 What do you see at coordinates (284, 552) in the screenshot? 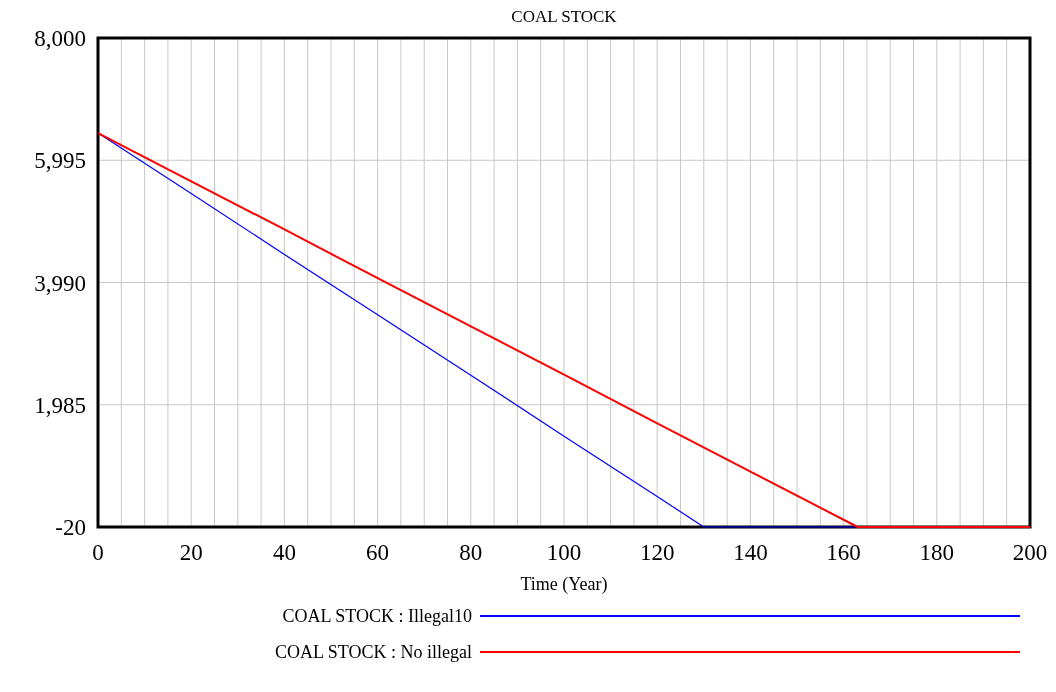
I see `x-tick-label: 40` at bounding box center [284, 552].